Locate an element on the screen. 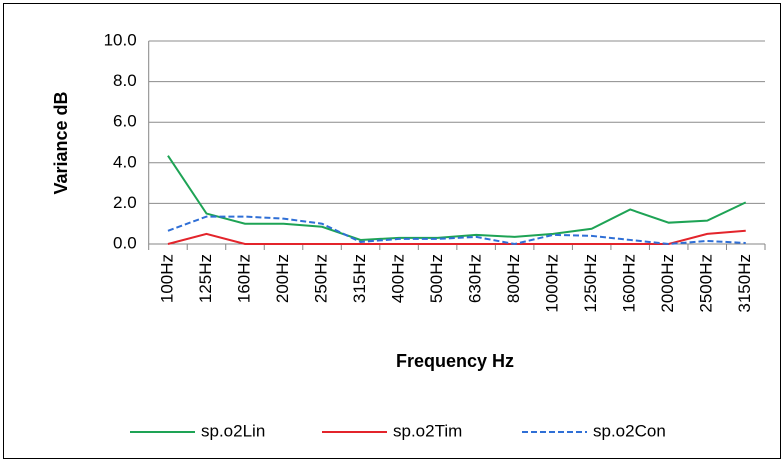  x-tick-label: 2000Hz is located at coordinates (667, 283).